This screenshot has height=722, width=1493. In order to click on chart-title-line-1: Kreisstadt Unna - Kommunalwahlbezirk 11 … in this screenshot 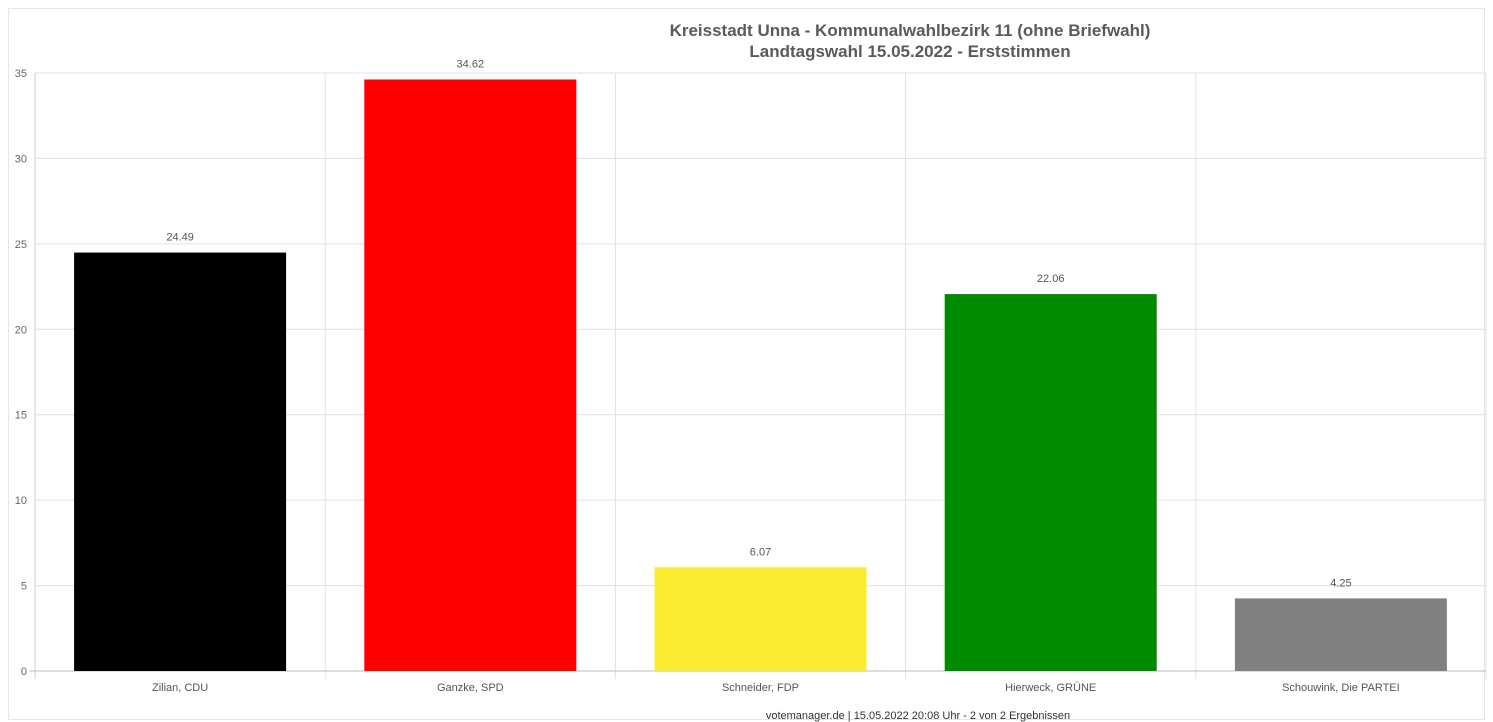, I will do `click(910, 30)`.